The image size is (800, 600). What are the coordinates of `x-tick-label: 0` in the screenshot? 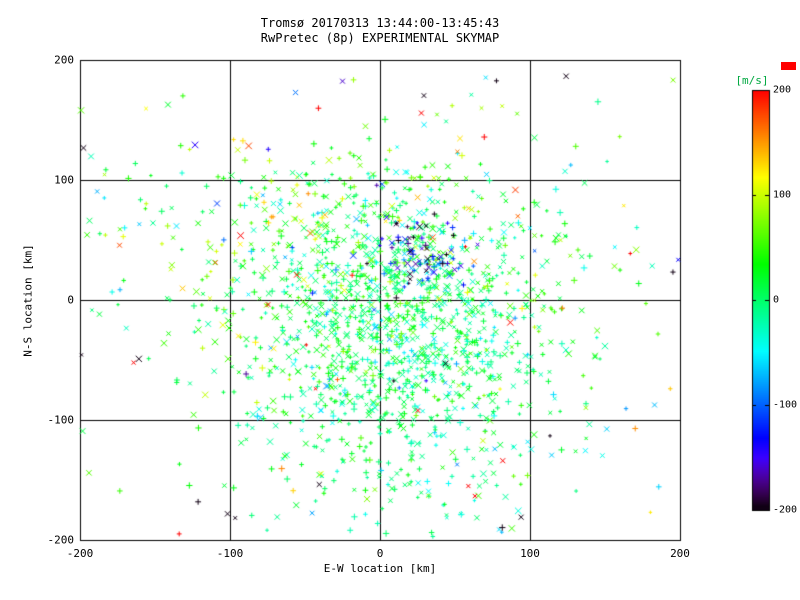 It's located at (380, 553).